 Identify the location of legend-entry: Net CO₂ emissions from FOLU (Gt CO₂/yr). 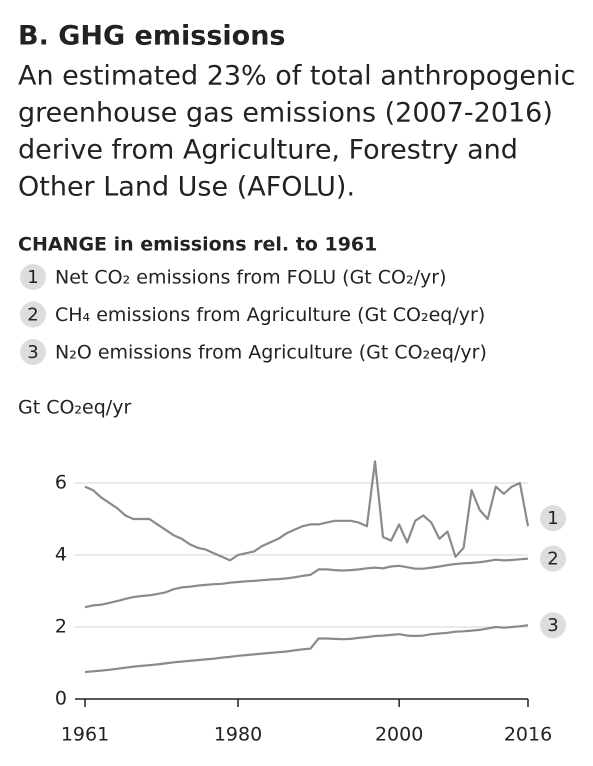
(251, 278).